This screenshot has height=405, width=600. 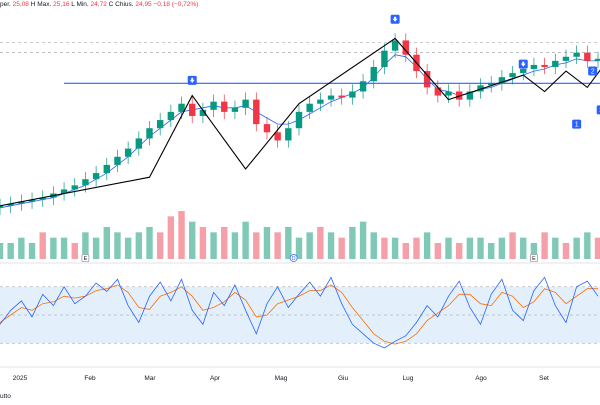 What do you see at coordinates (20, 4) in the screenshot?
I see `header-open-value: 25,08` at bounding box center [20, 4].